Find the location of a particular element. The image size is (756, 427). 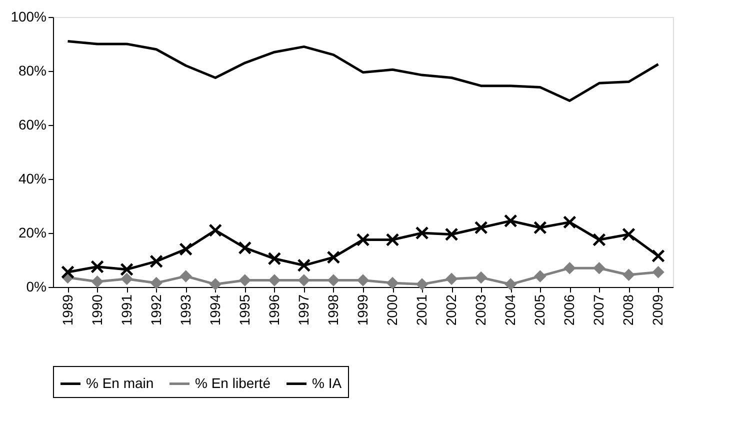

y-tick-label: 60% is located at coordinates (32, 124).